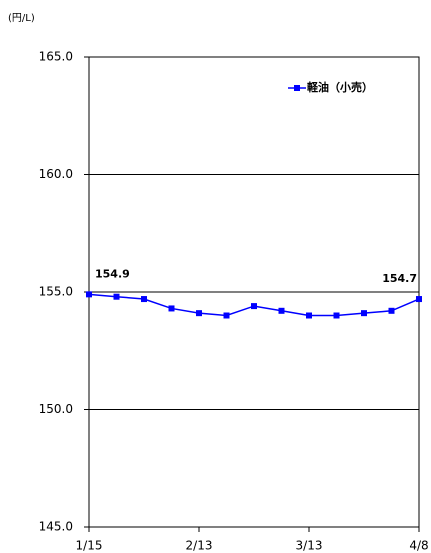 The image size is (431, 553). What do you see at coordinates (21, 18) in the screenshot?
I see `y-axis-label: (円/L)` at bounding box center [21, 18].